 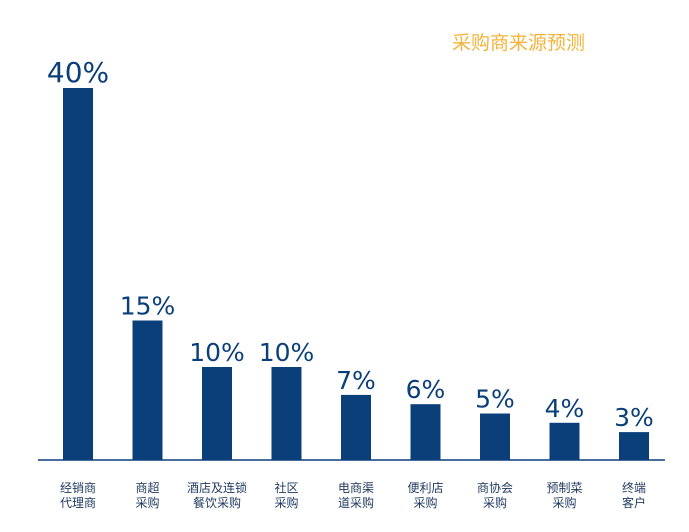 I want to click on category-label-2-0: 酒店及连锁, so click(x=217, y=487).